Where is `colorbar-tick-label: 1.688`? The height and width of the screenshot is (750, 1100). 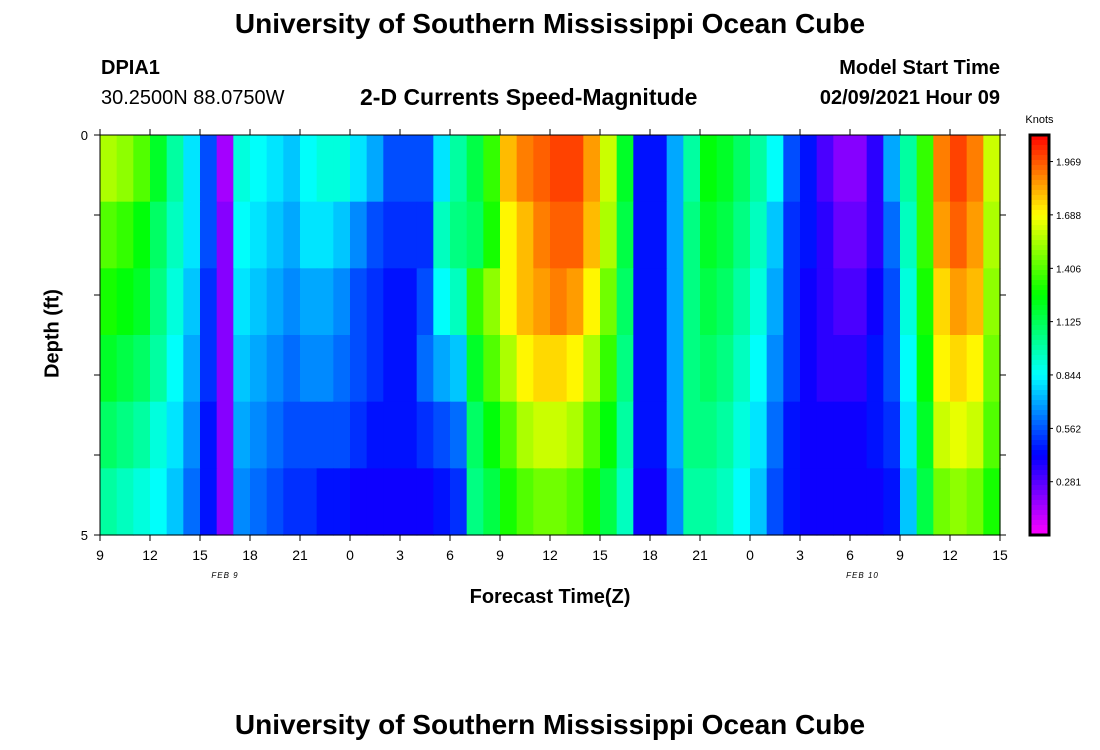
colorbar-tick-label: 1.688 is located at coordinates (1068, 216).